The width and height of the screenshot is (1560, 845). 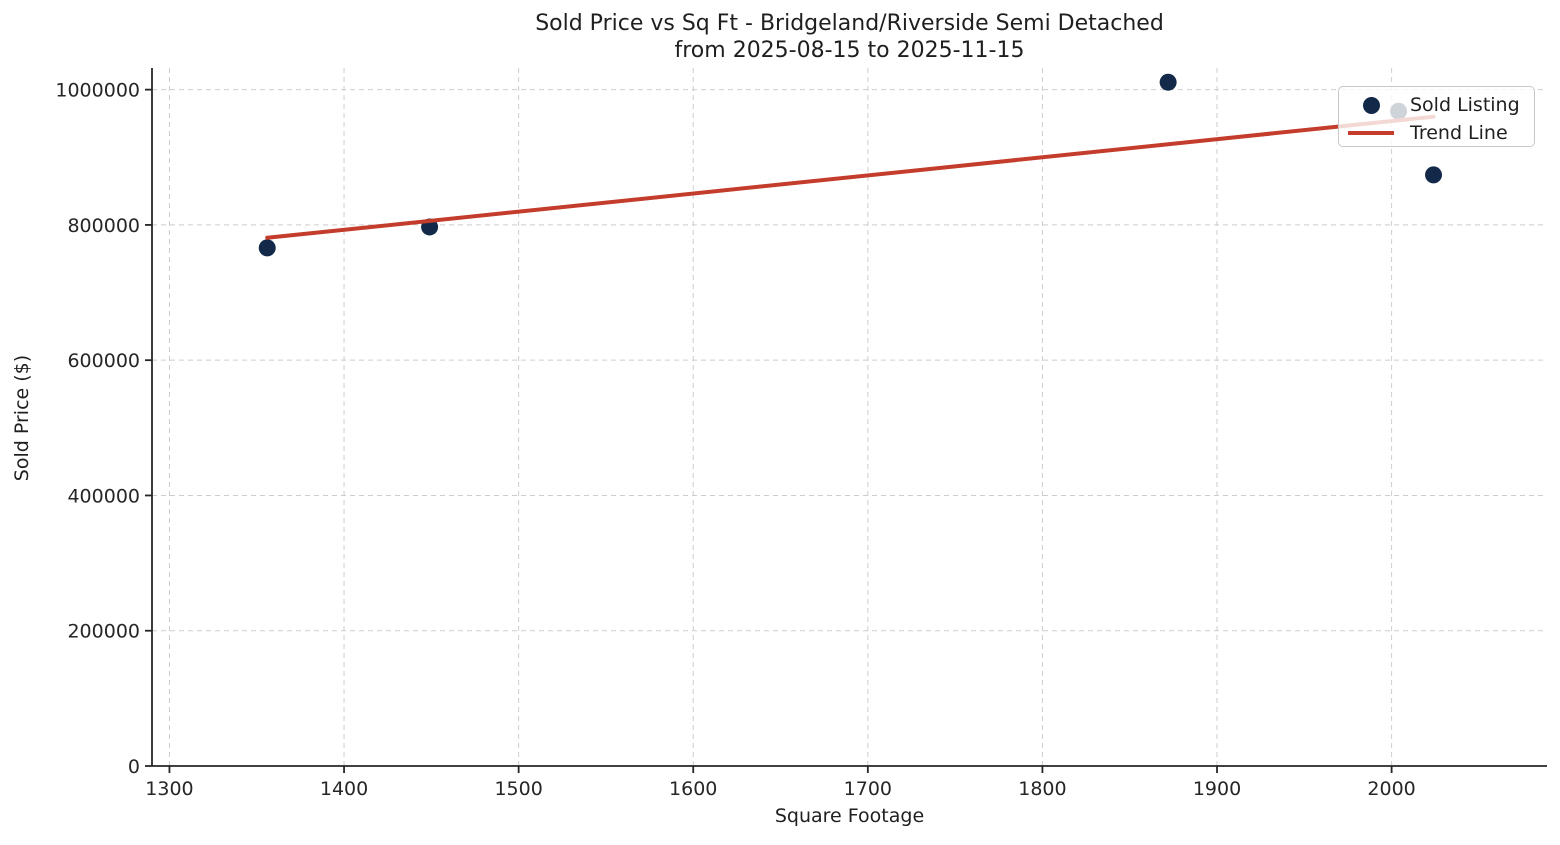 What do you see at coordinates (868, 789) in the screenshot?
I see `x-tick-label: 1700` at bounding box center [868, 789].